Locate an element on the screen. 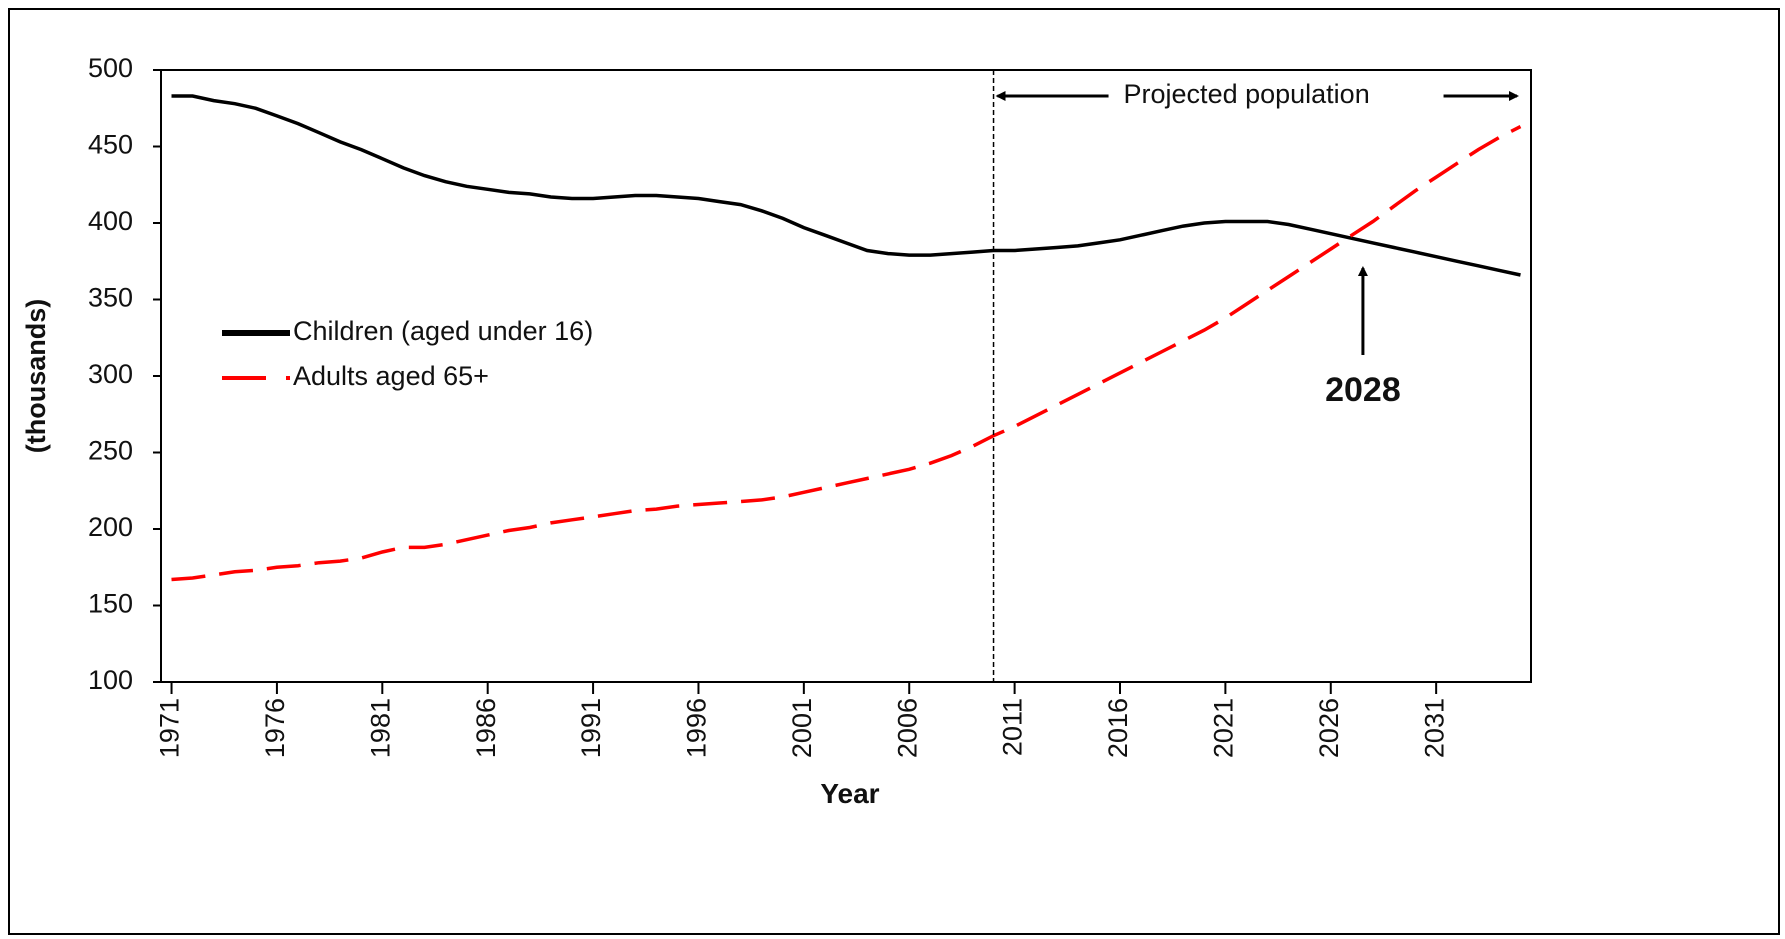 Image resolution: width=1785 pixels, height=939 pixels. legend-label: Adults aged 65+ is located at coordinates (391, 376).